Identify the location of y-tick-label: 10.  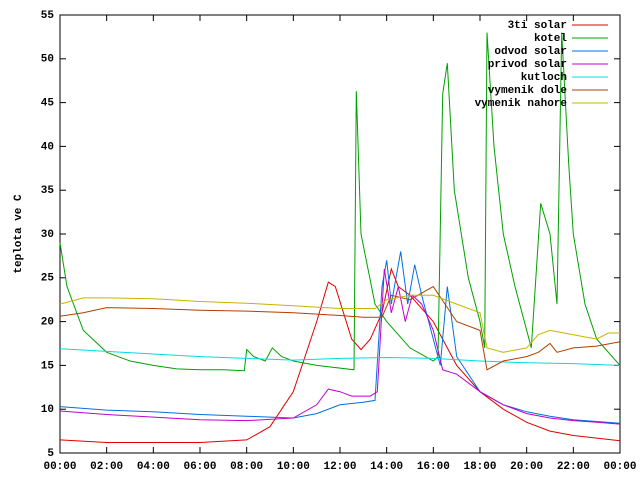
(47, 410).